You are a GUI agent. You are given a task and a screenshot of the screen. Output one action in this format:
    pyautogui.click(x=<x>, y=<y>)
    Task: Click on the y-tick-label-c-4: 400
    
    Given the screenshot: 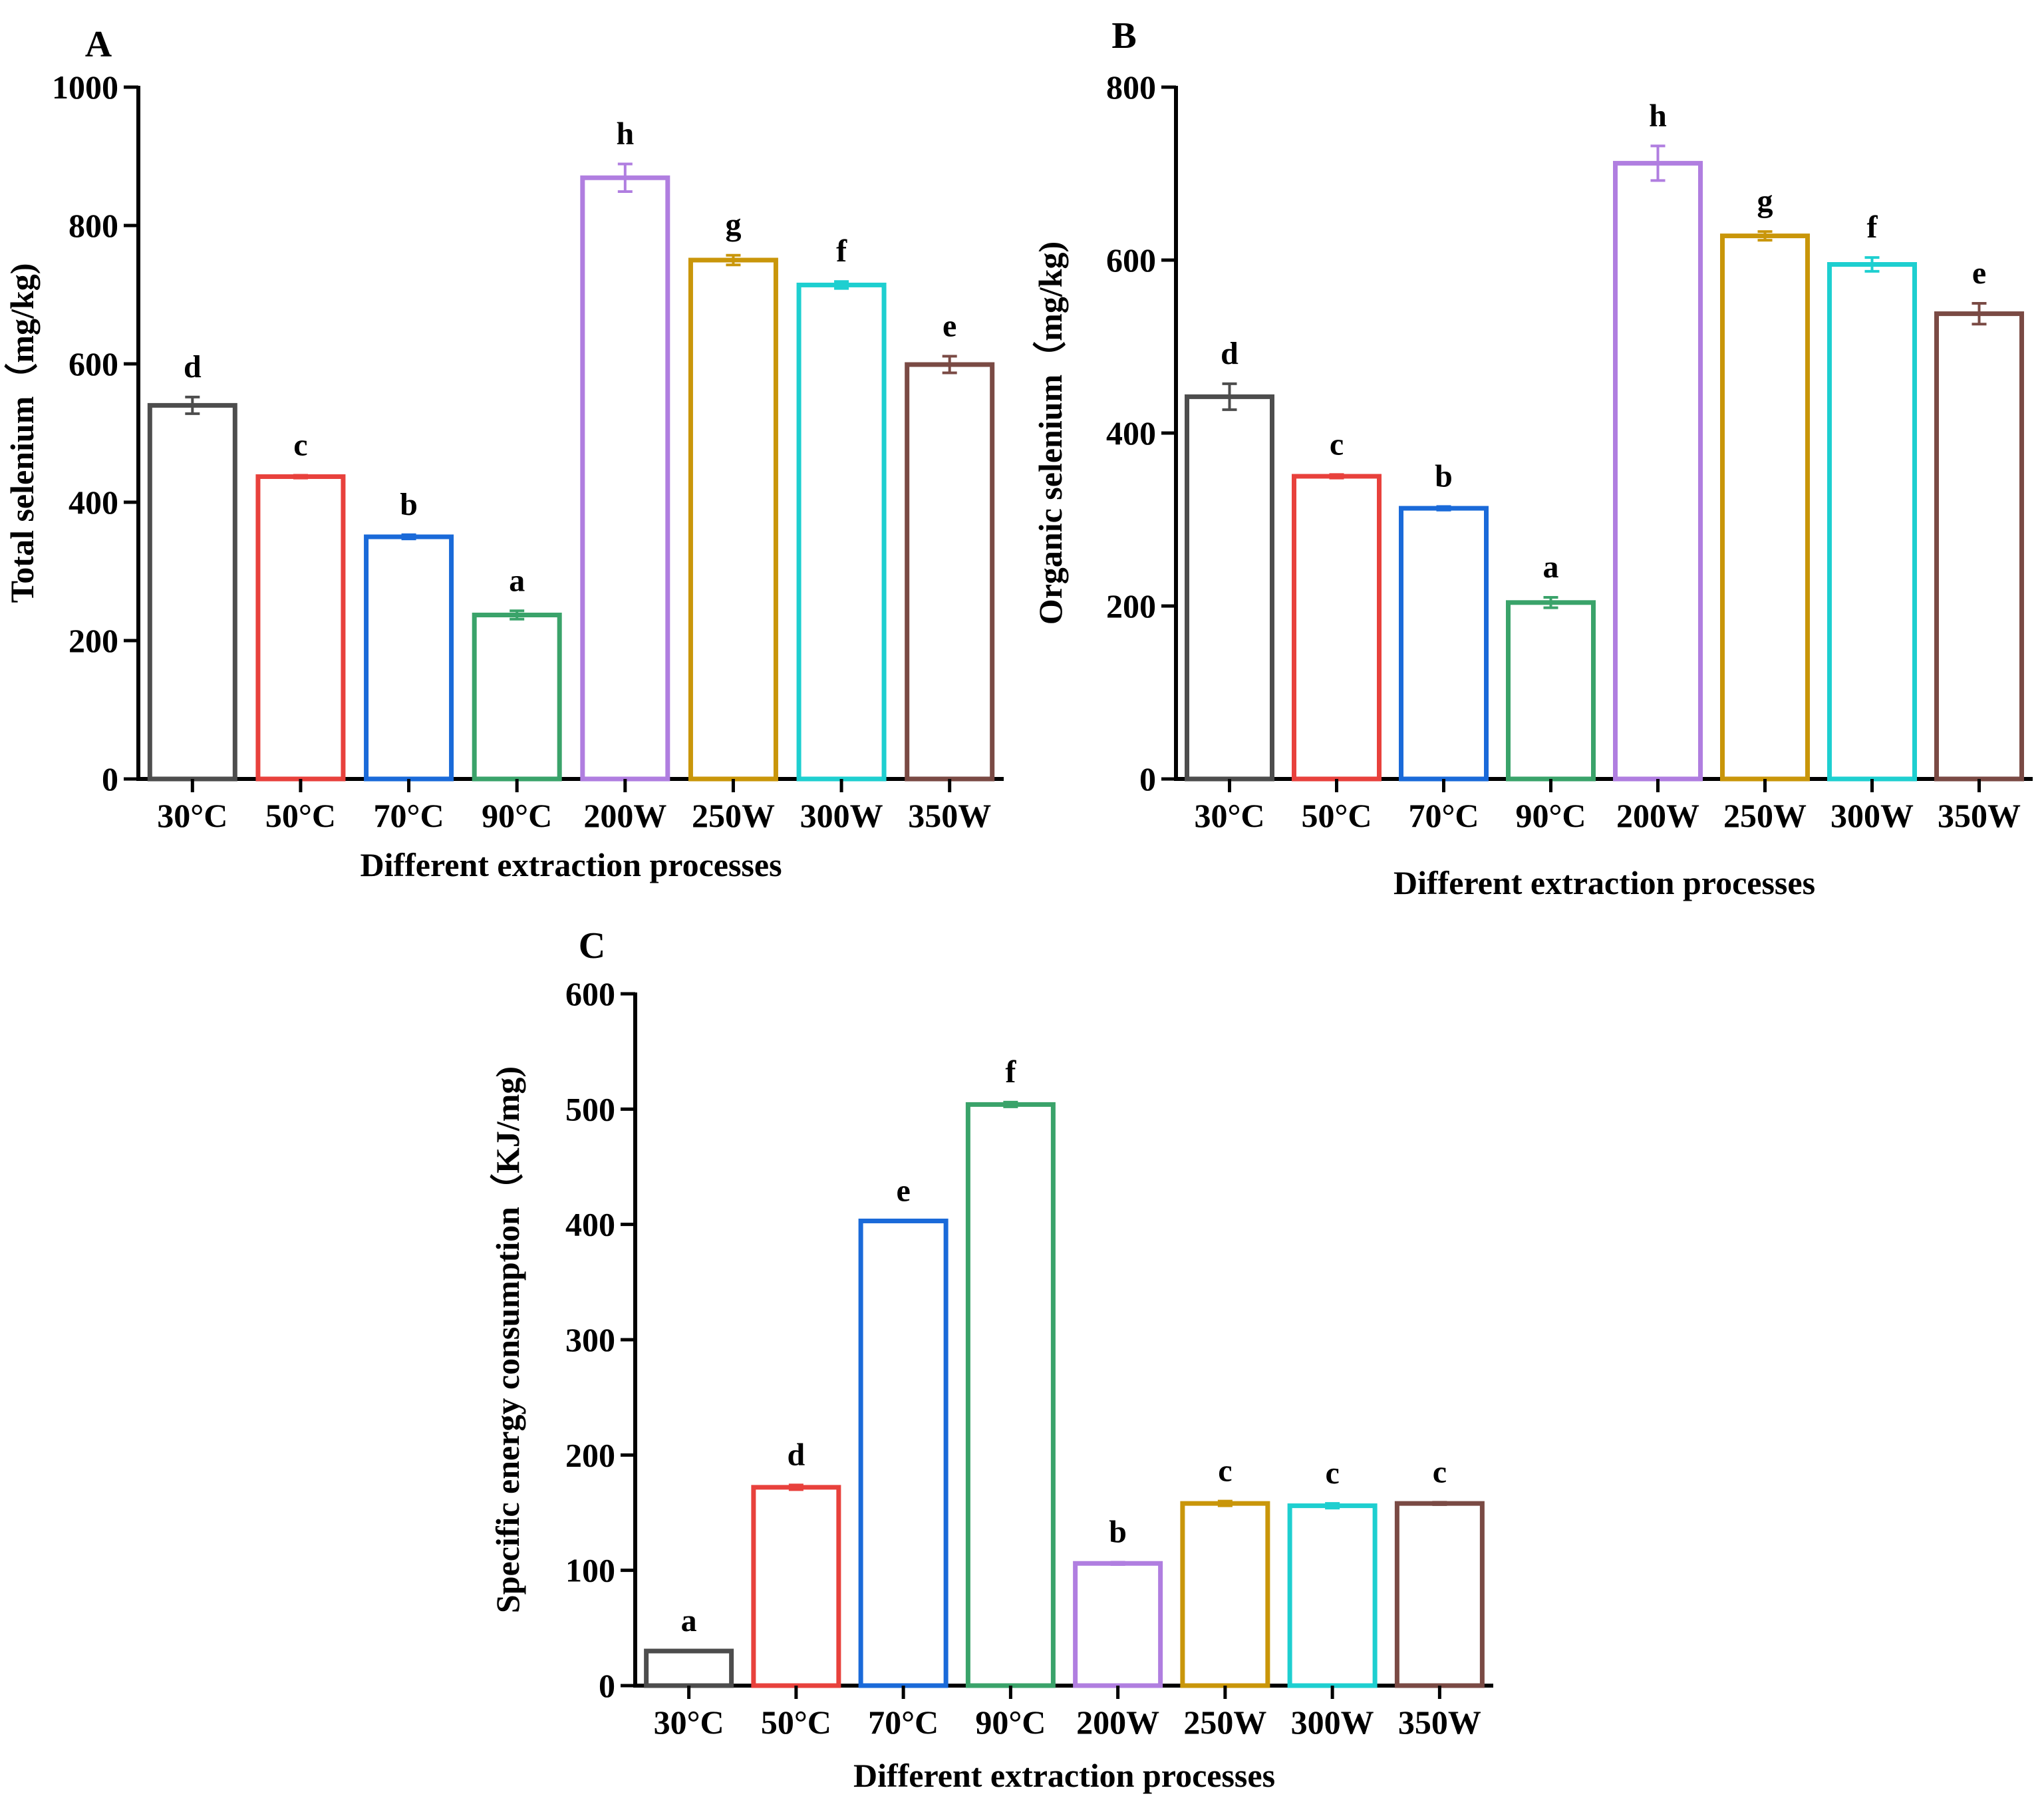 What is the action you would take?
    pyautogui.click(x=590, y=1224)
    